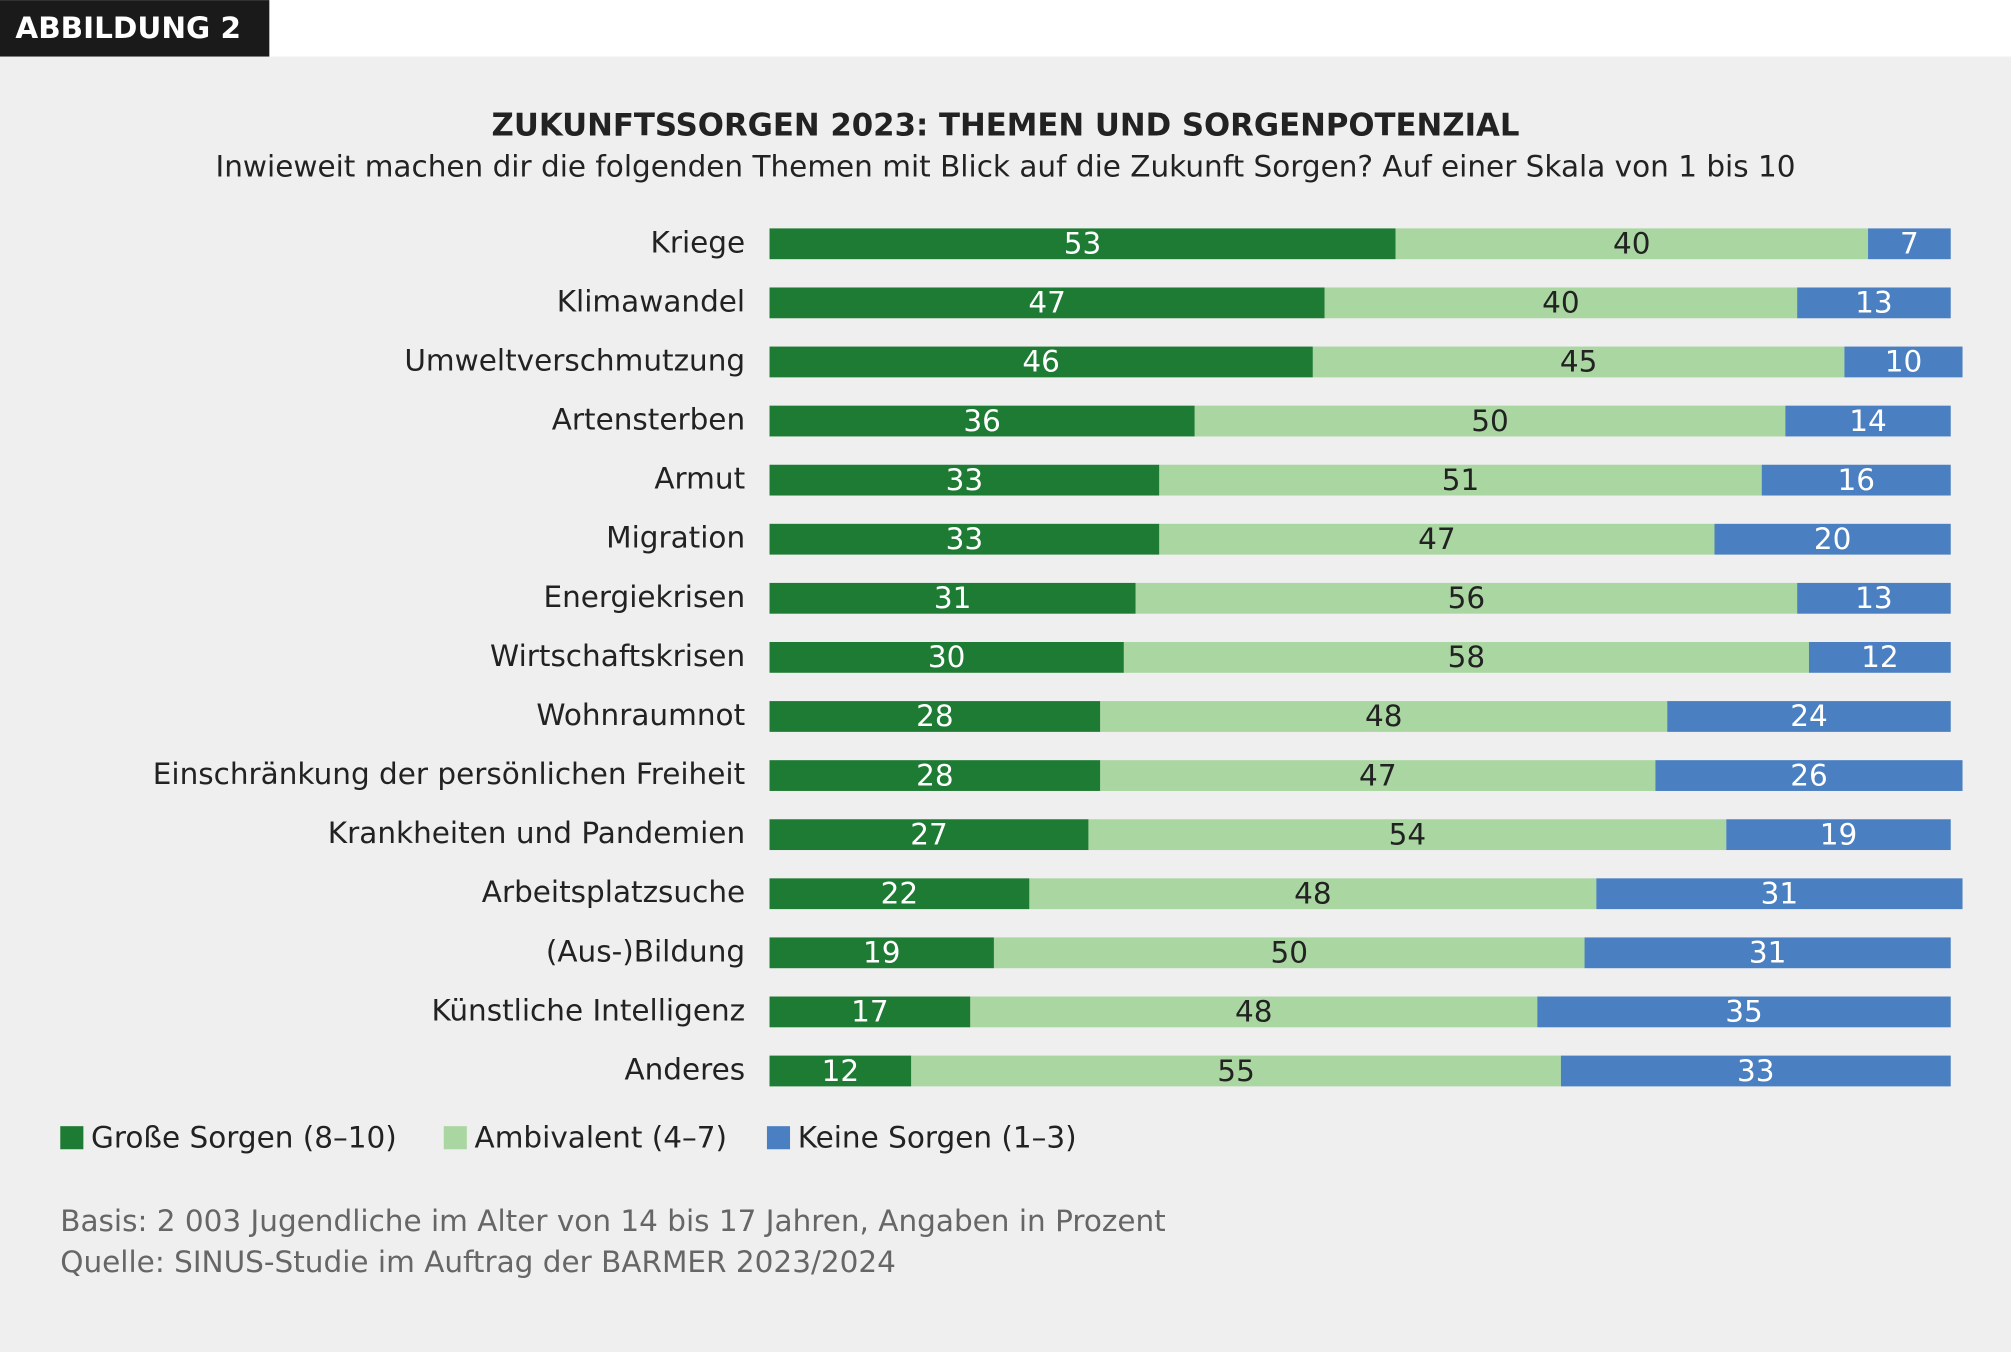 This screenshot has height=1352, width=2011. What do you see at coordinates (574, 360) in the screenshot?
I see `category-label: Umweltverschmutzung` at bounding box center [574, 360].